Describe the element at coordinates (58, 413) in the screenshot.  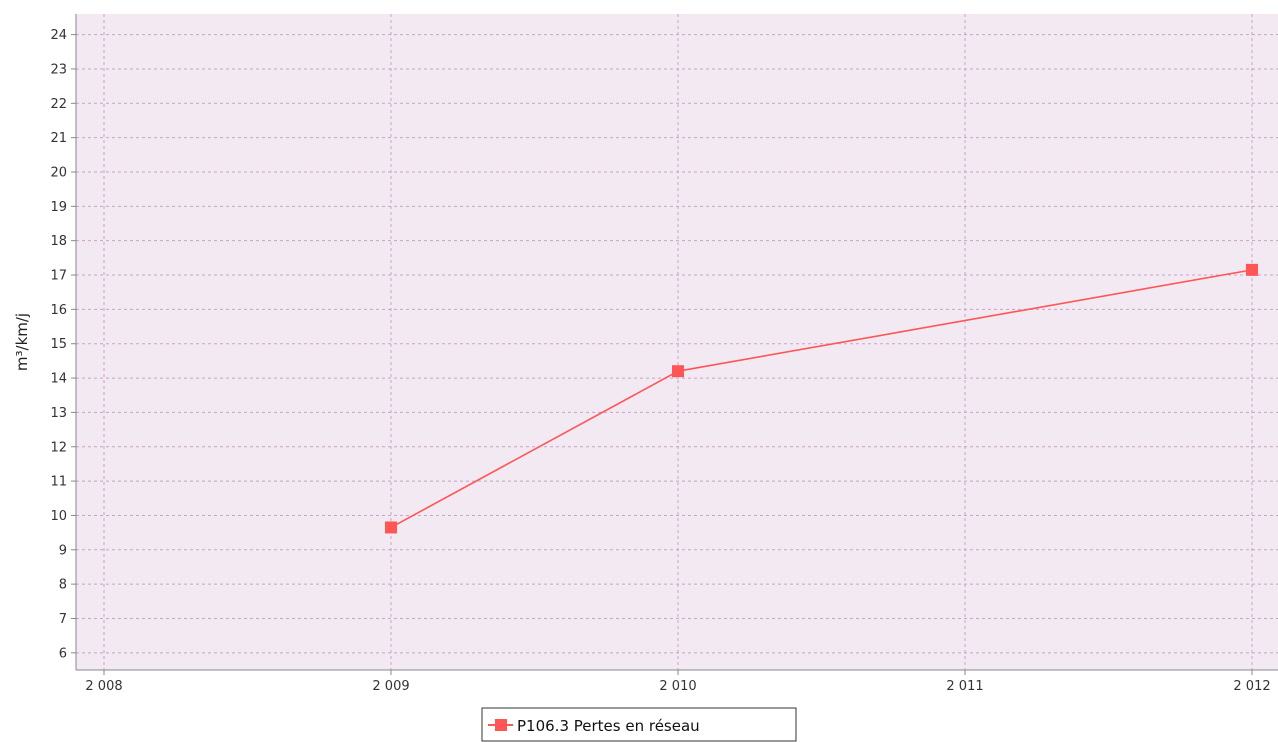
I see `y-tick-label: 13` at that location.